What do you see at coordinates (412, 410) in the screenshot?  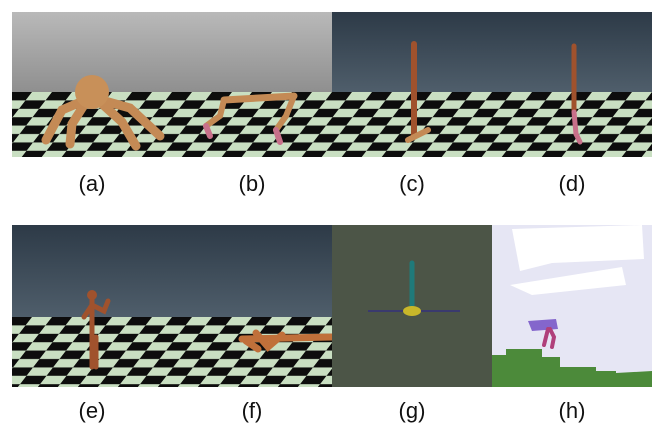 I see `panel-g-label: (g)` at bounding box center [412, 410].